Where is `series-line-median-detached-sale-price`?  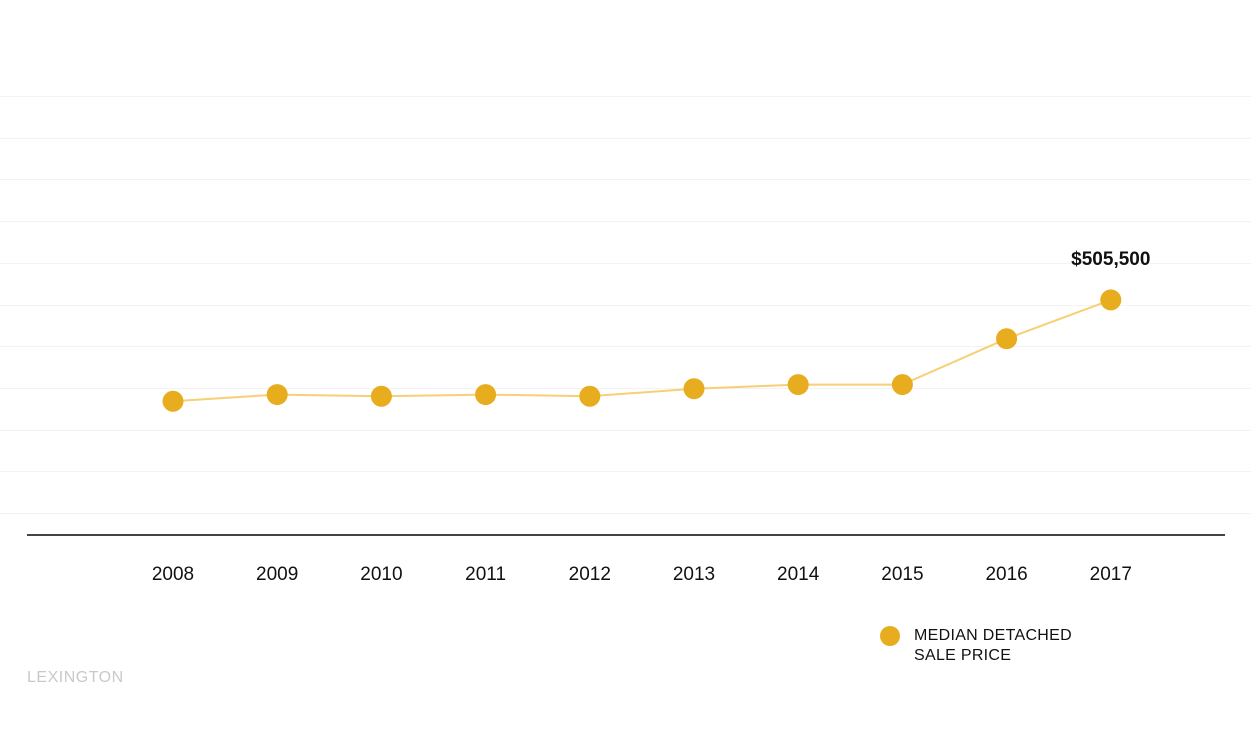 series-line-median-detached-sale-price is located at coordinates (642, 350).